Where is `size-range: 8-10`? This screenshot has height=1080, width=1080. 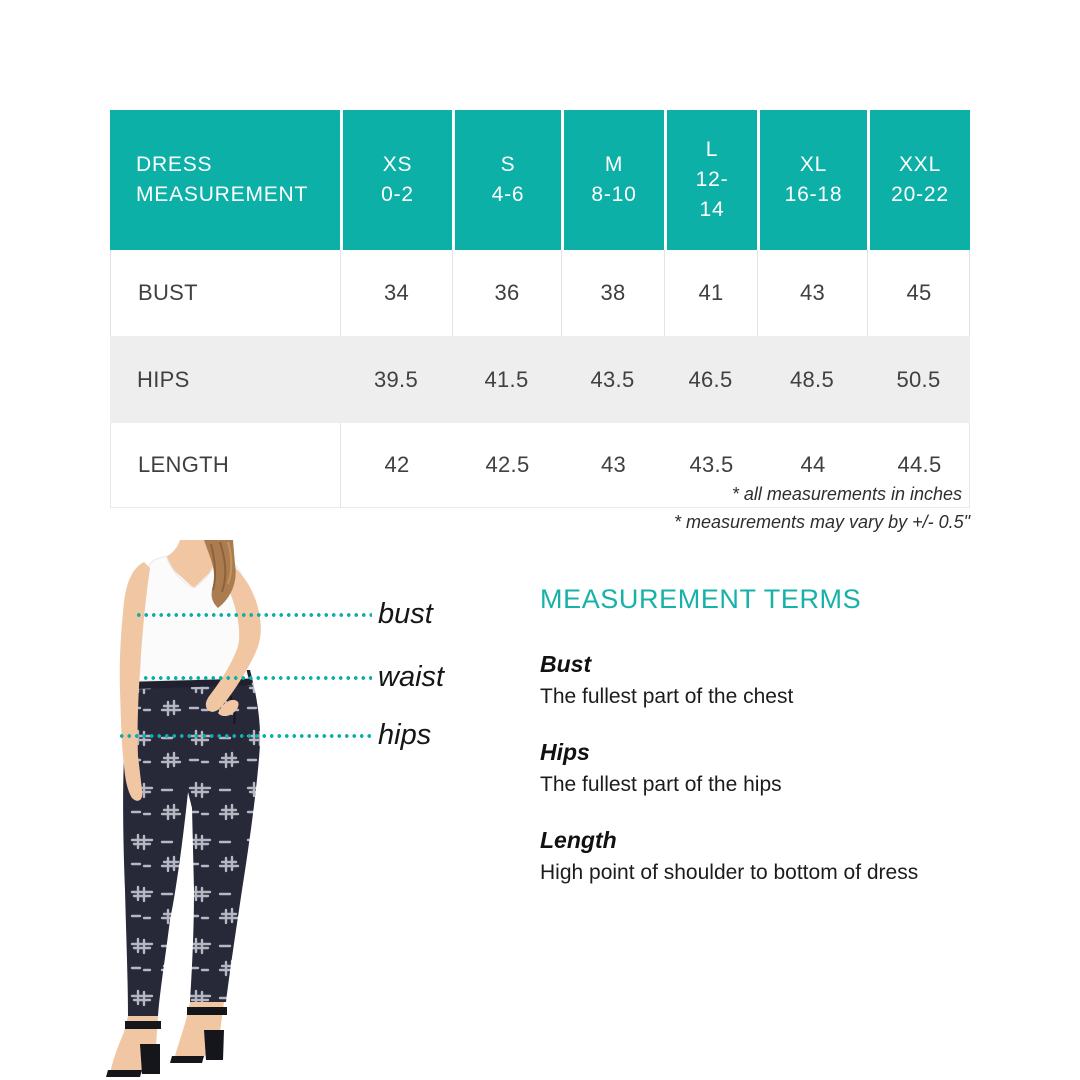 size-range: 8-10 is located at coordinates (614, 194).